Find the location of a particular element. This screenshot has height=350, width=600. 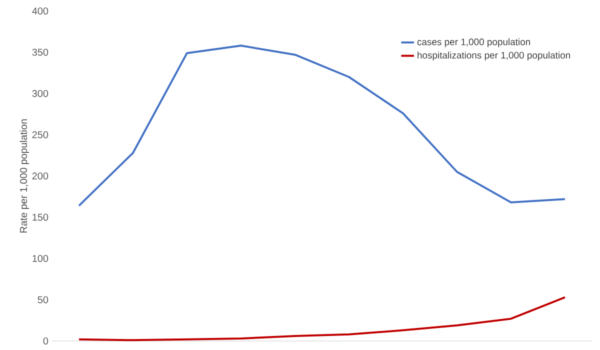

y-tick-label: 300 is located at coordinates (40, 94).